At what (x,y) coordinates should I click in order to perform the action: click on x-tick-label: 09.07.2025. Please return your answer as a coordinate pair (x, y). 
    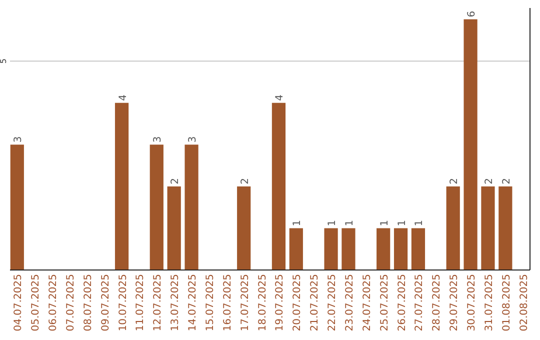
    Looking at the image, I should click on (106, 303).